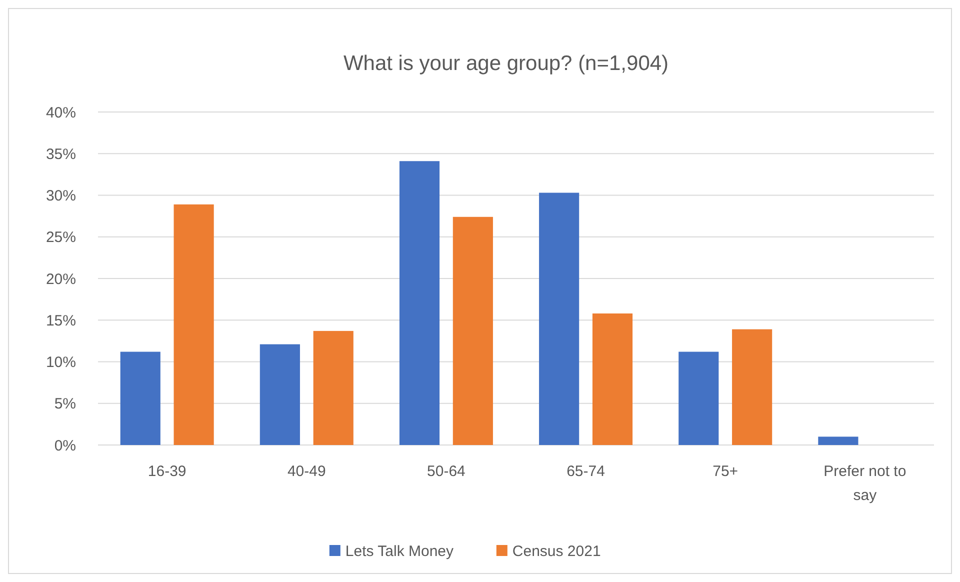 Image resolution: width=960 pixels, height=582 pixels. What do you see at coordinates (725, 471) in the screenshot?
I see `x-tick-label: 75+` at bounding box center [725, 471].